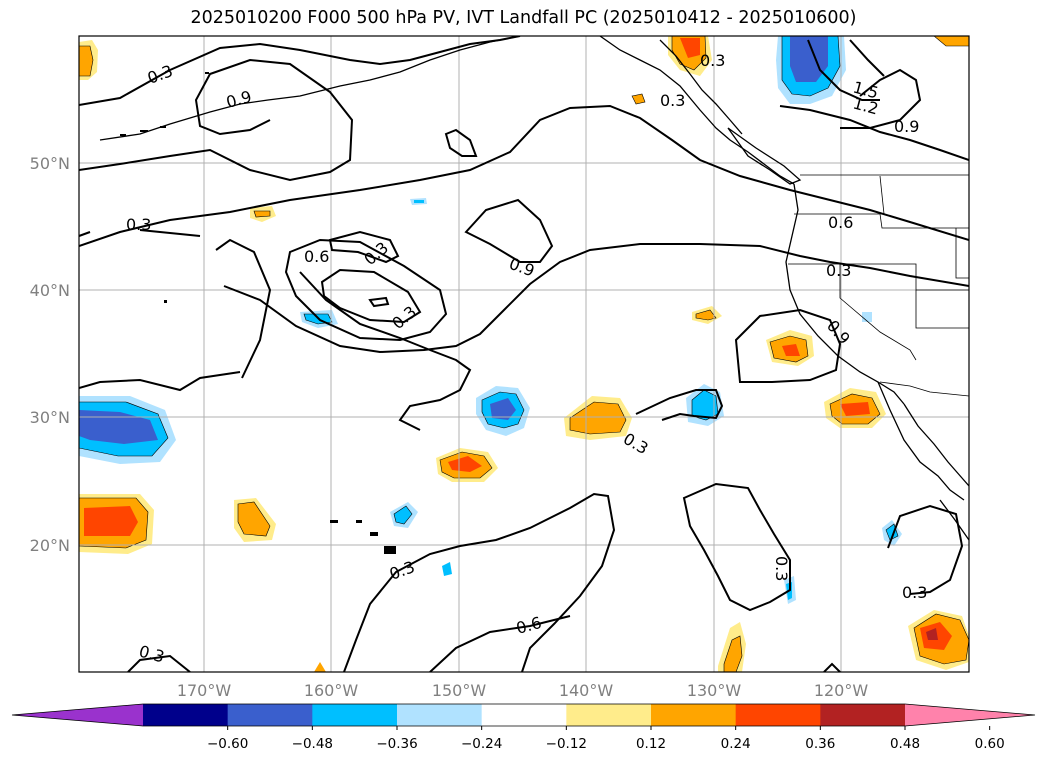 Image resolution: width=1047 pixels, height=765 pixels. Describe the element at coordinates (227, 744) in the screenshot. I see `colorbar-tick-label: −0.60` at that location.